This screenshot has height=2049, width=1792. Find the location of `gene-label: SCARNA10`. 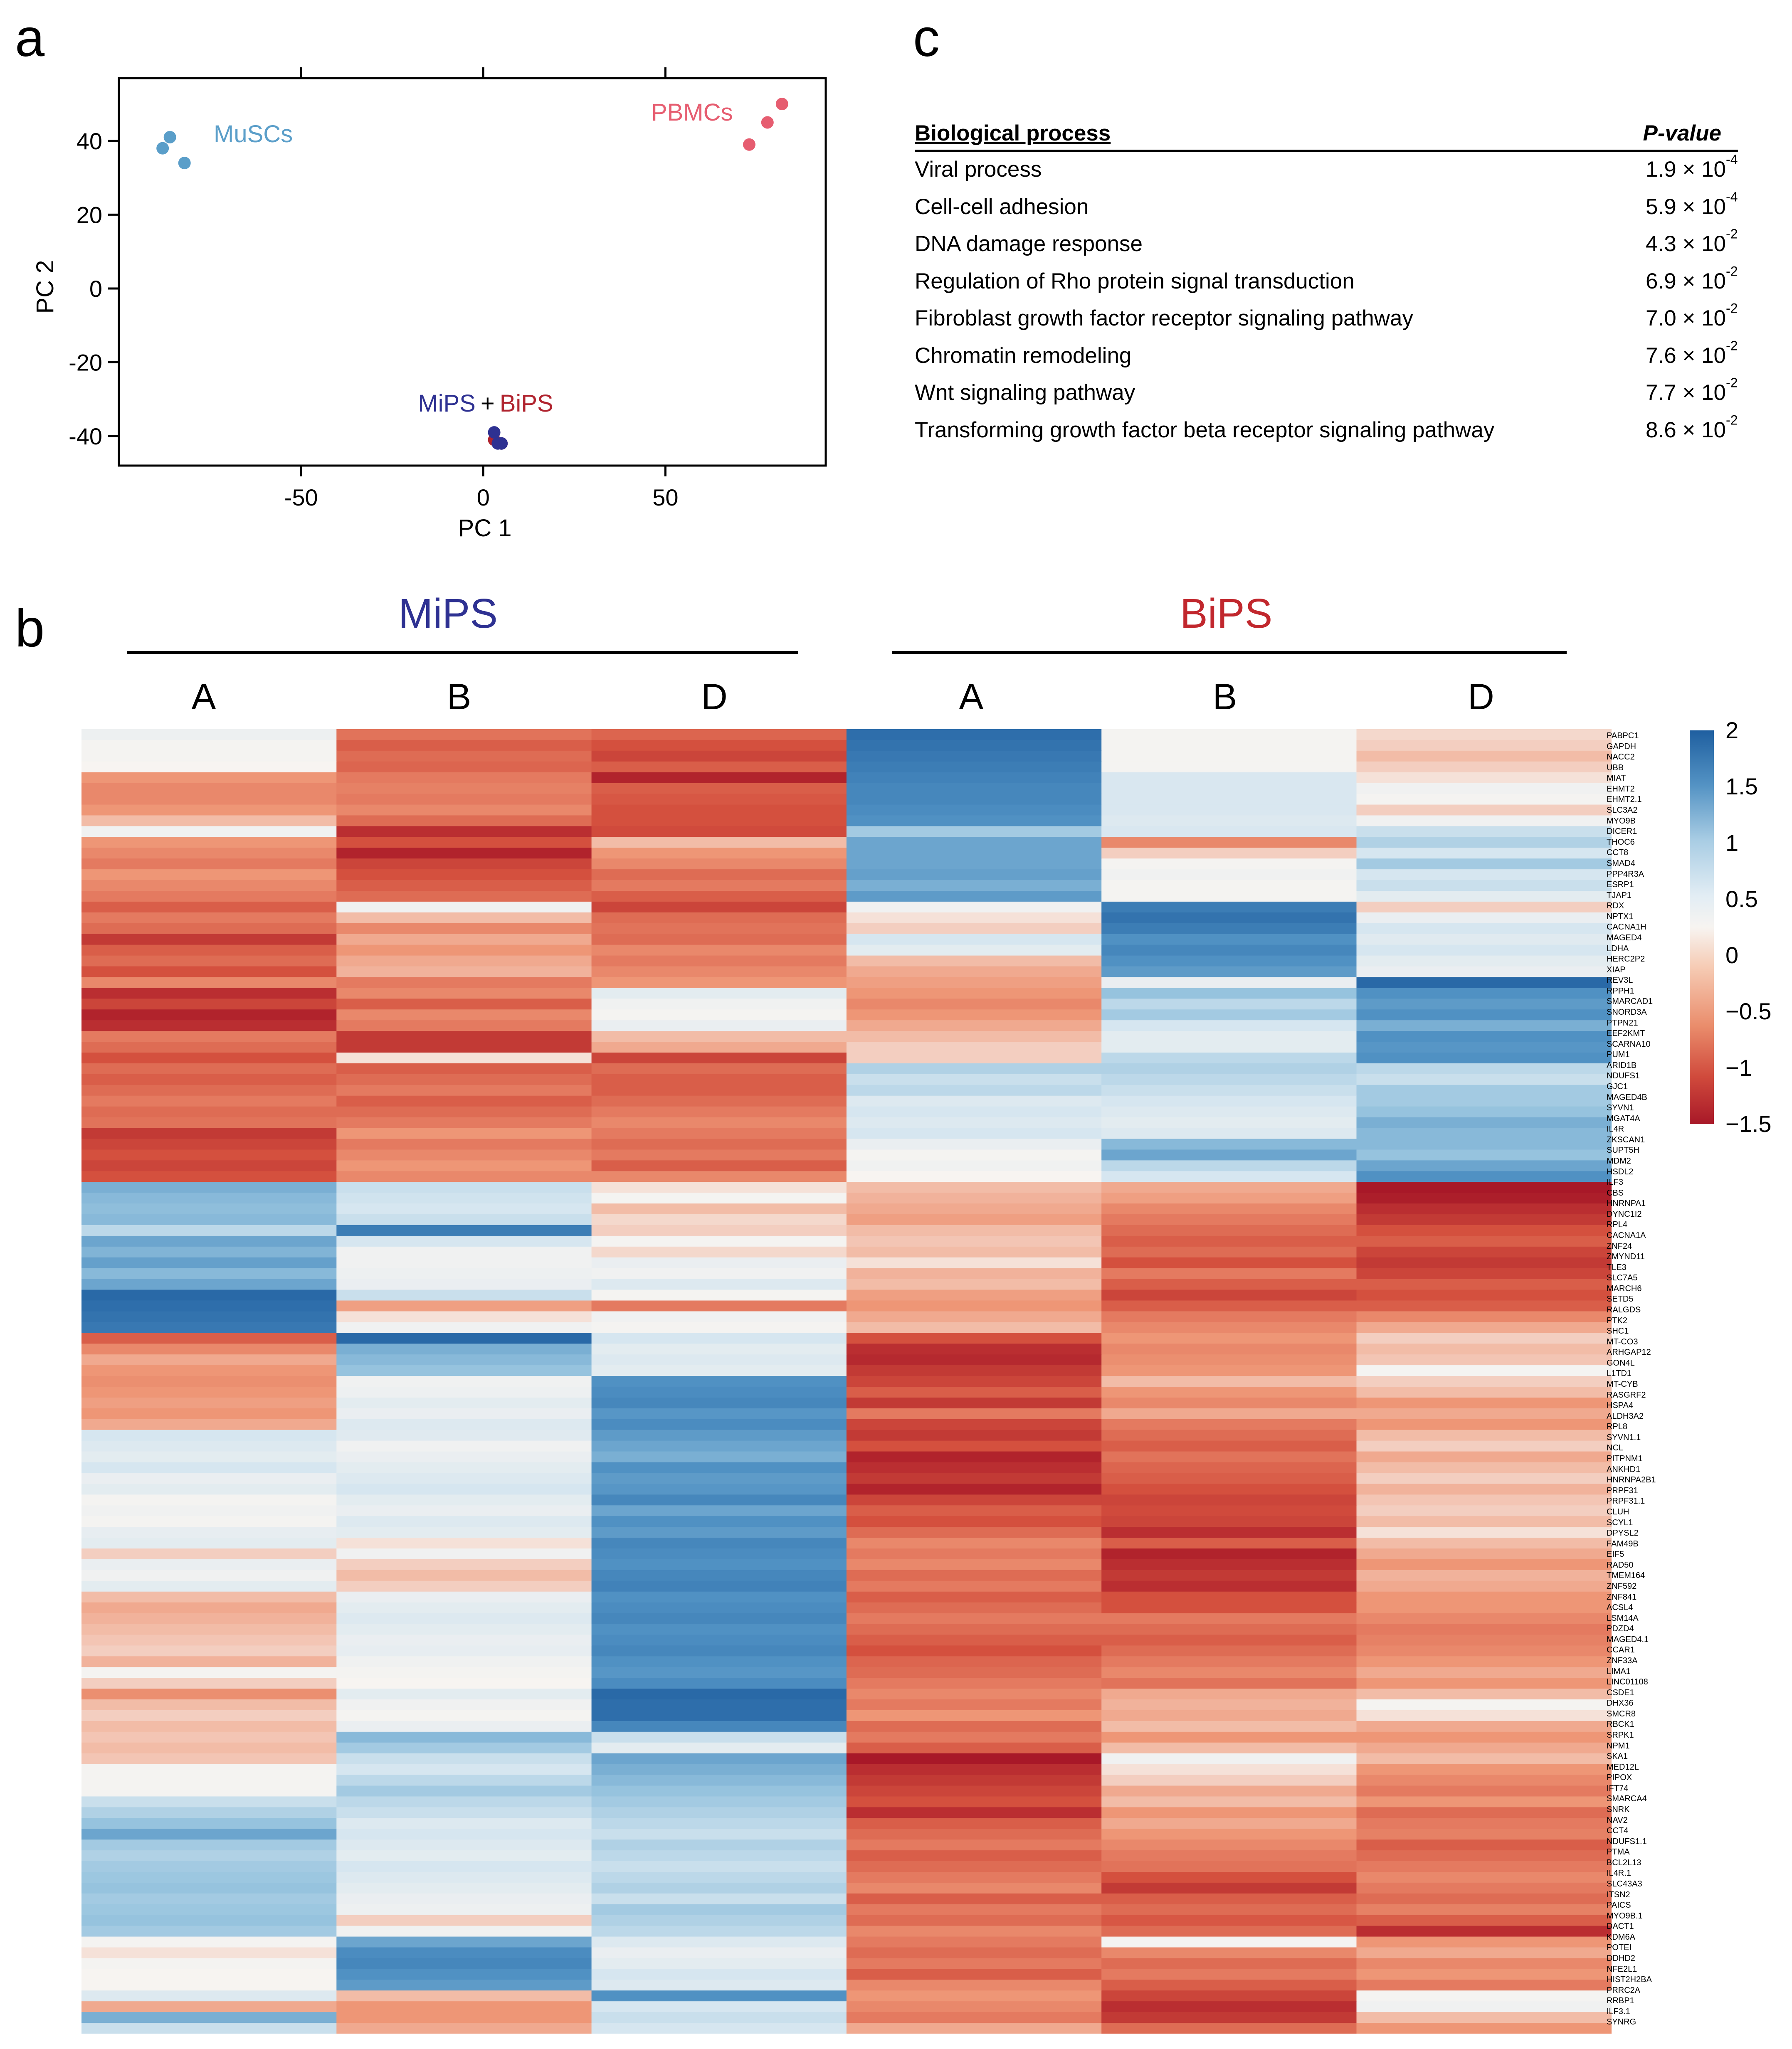

gene-label: SCARNA10 is located at coordinates (1629, 1044).